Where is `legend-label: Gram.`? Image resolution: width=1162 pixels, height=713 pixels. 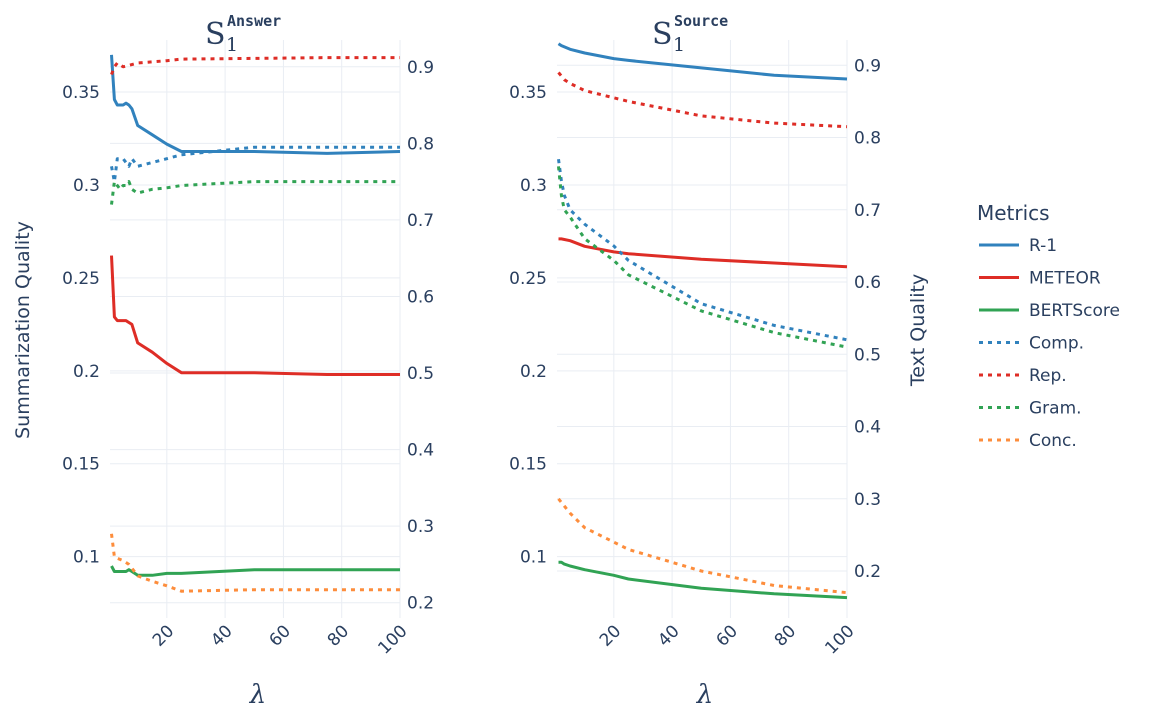
legend-label: Gram. is located at coordinates (1055, 409).